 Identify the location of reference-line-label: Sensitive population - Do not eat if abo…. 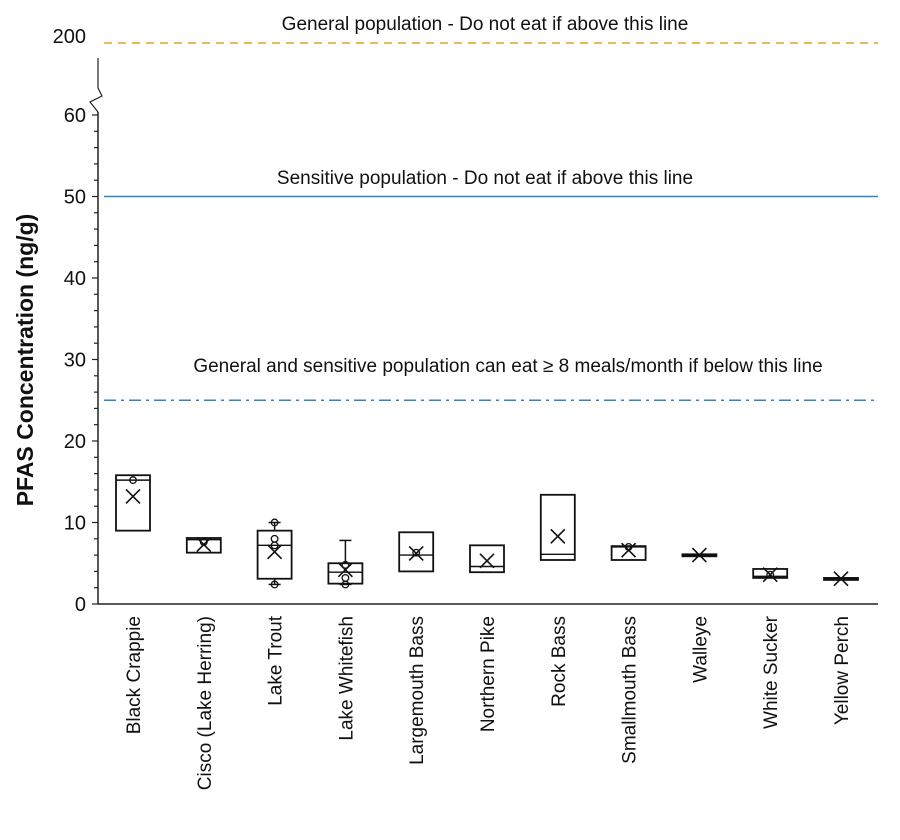
(485, 178).